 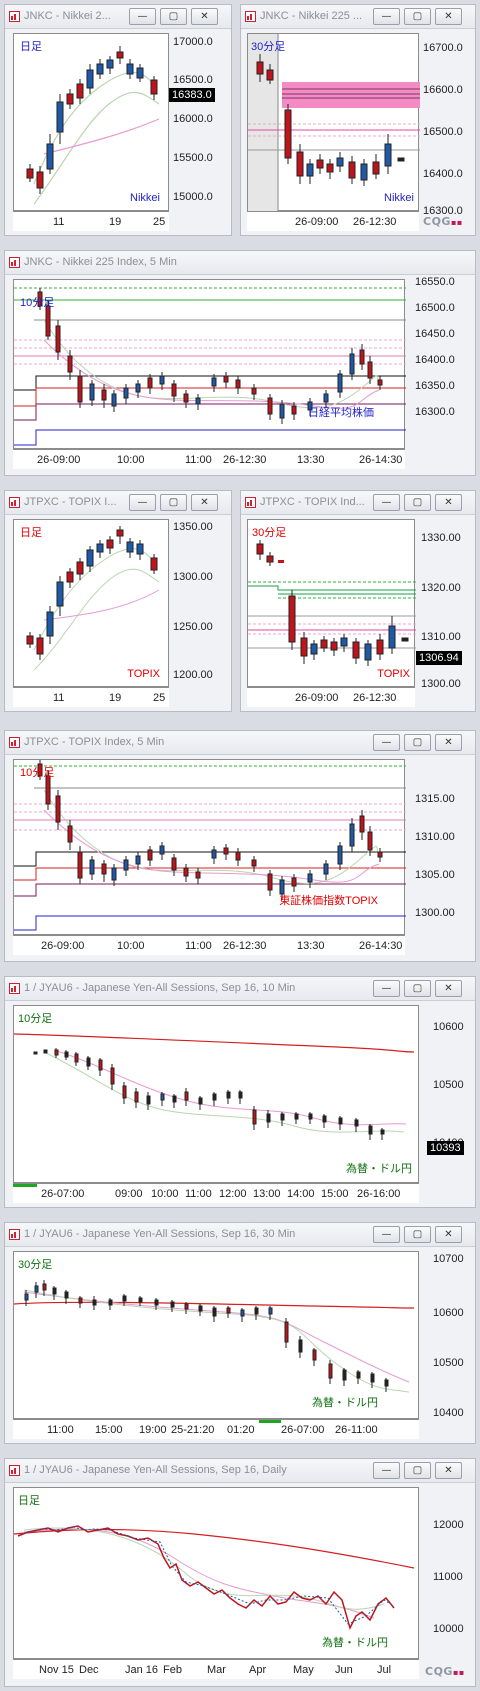 What do you see at coordinates (245, 460) in the screenshot?
I see `x-tick: 26-12:30` at bounding box center [245, 460].